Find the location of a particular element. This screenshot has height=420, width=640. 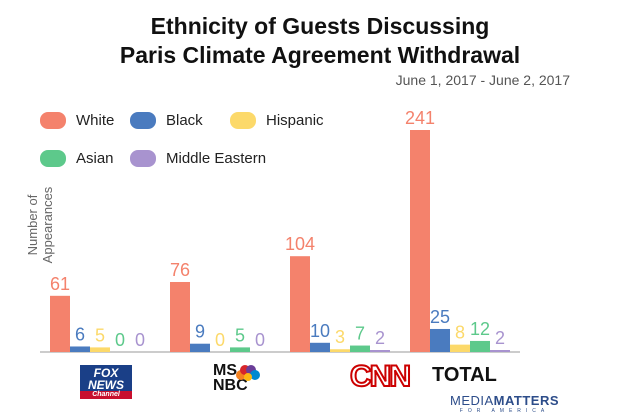

data-label: 6 is located at coordinates (80, 334).